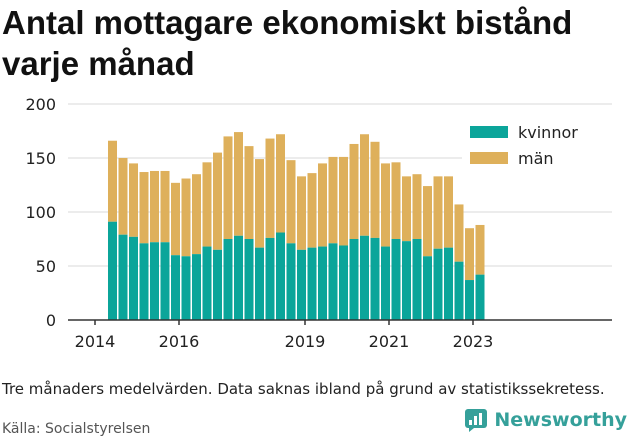  Describe the element at coordinates (40, 104) in the screenshot. I see `y-tick-label: 200` at that location.